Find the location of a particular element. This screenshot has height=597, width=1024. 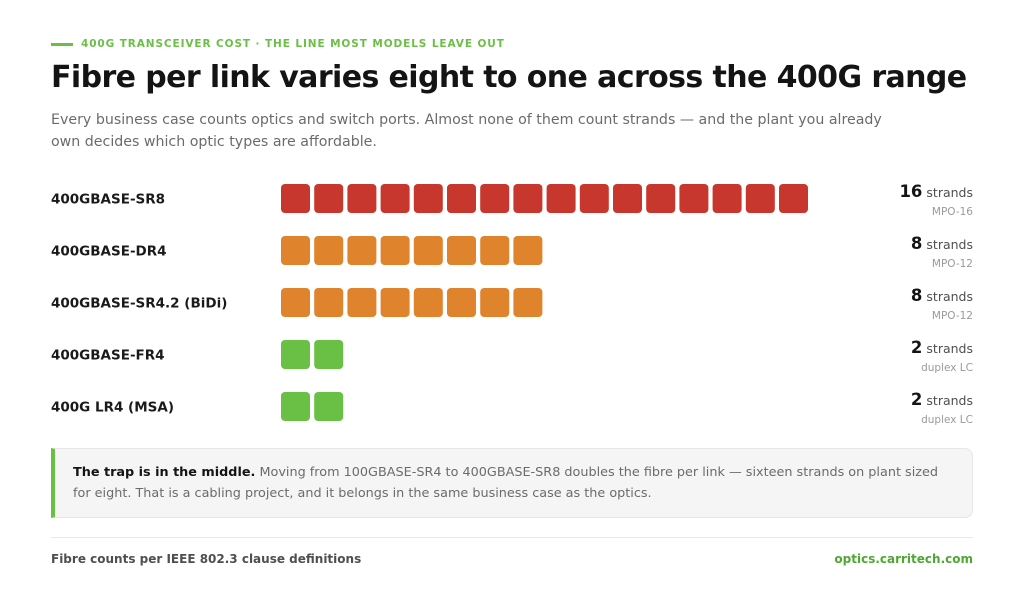

row-label: 400GBASE-SR8 is located at coordinates (108, 200).